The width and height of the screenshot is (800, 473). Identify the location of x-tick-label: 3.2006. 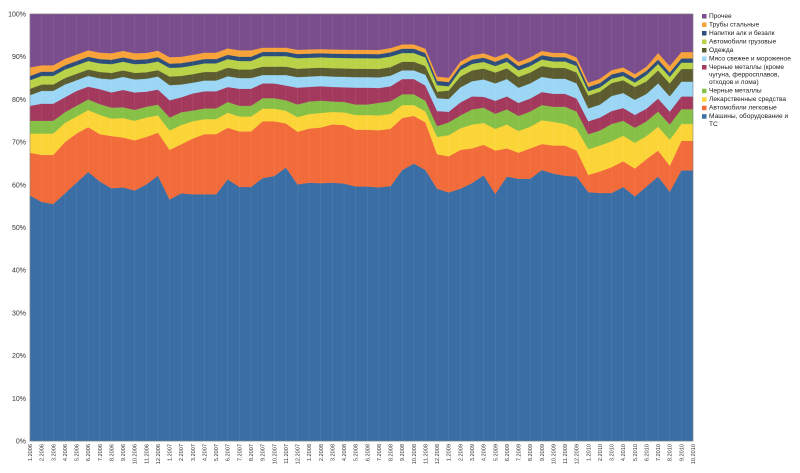
(54, 452).